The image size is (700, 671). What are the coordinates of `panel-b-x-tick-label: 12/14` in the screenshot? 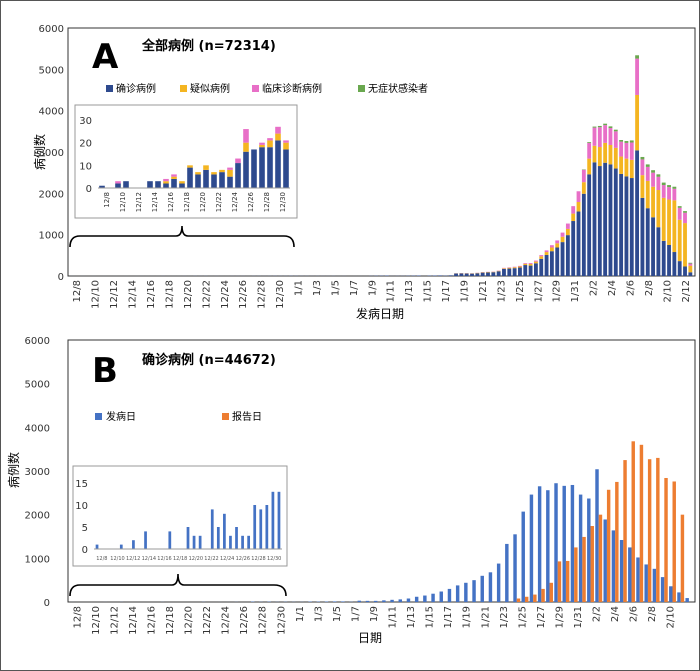 It's located at (133, 620).